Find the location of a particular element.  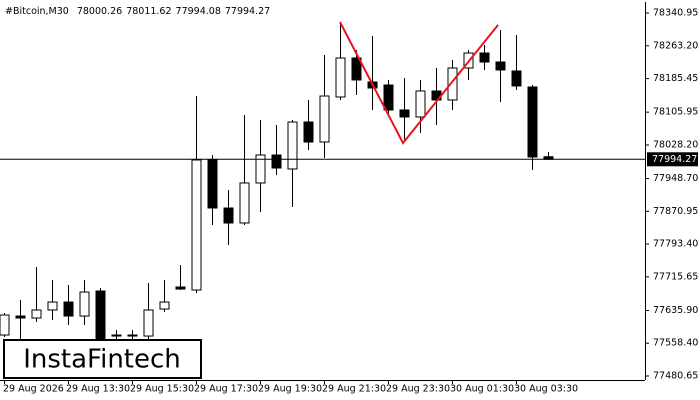

y-tick-label: 77948.70 is located at coordinates (675, 178).